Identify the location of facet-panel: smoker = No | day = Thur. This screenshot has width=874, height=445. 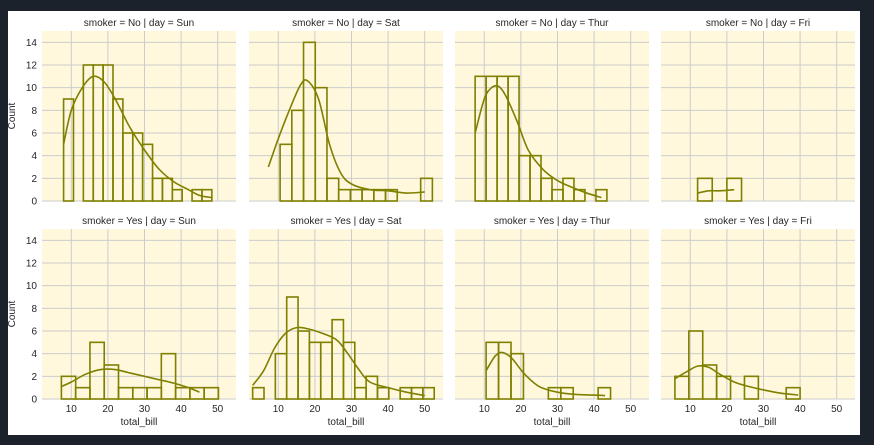
(552, 110).